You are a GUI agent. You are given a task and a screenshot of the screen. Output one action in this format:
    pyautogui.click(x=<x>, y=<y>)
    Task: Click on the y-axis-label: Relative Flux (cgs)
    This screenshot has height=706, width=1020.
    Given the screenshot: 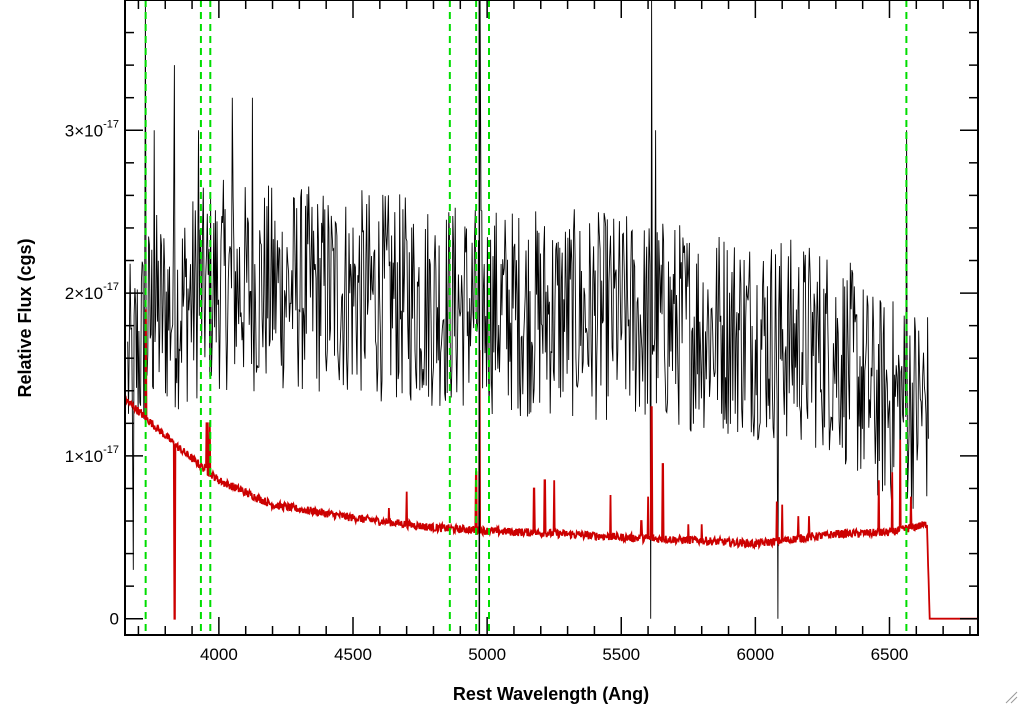 What is the action you would take?
    pyautogui.click(x=25, y=317)
    